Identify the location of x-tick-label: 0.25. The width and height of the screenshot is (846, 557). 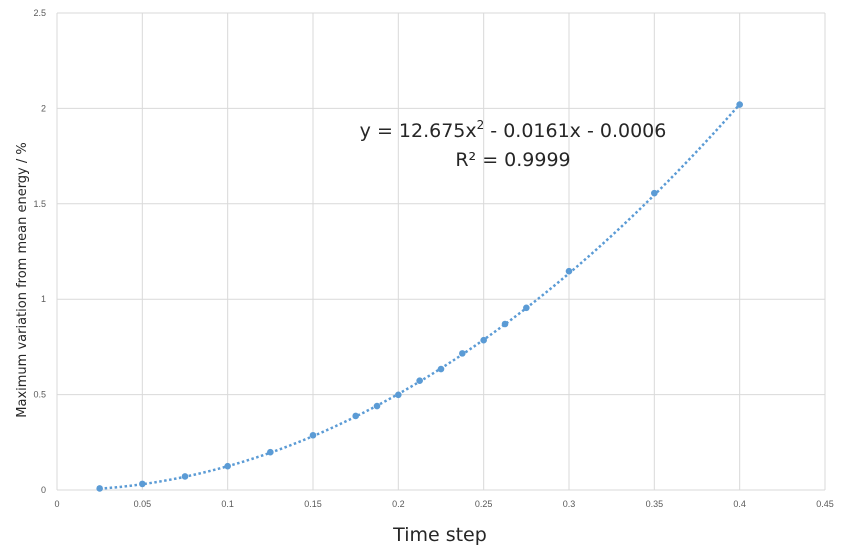
(484, 504).